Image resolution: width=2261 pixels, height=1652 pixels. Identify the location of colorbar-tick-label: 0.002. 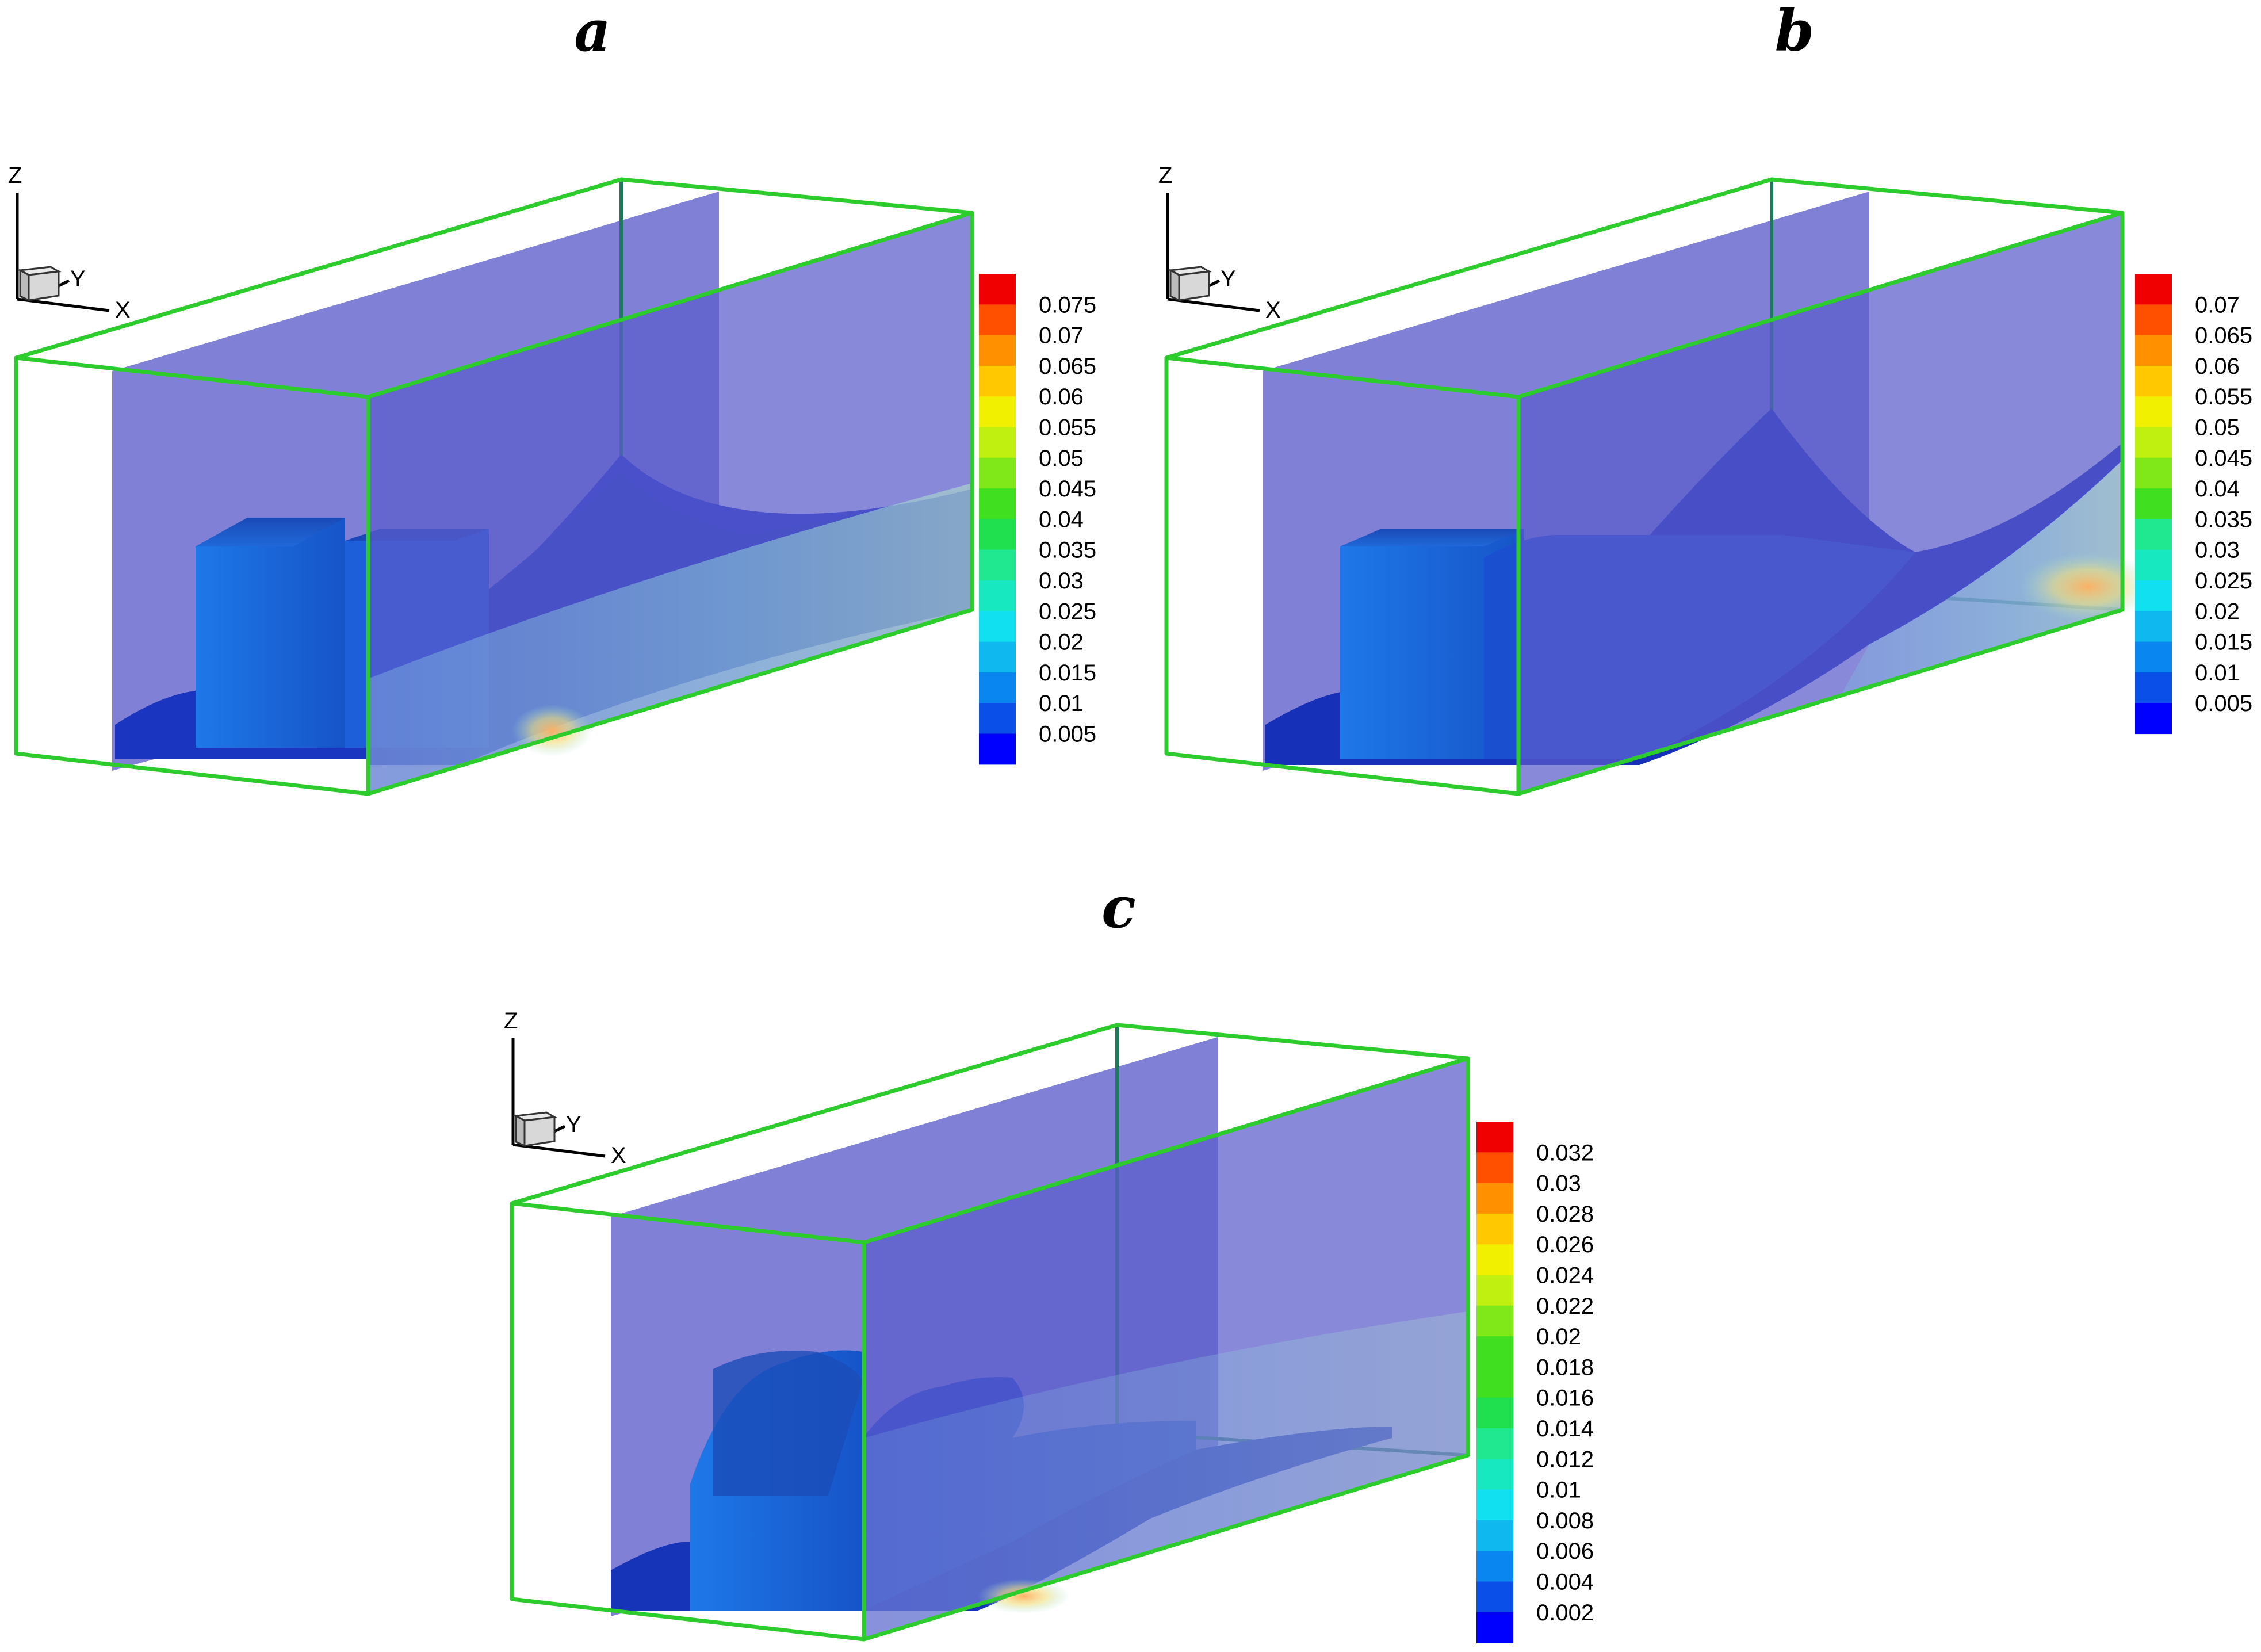
(1565, 1613).